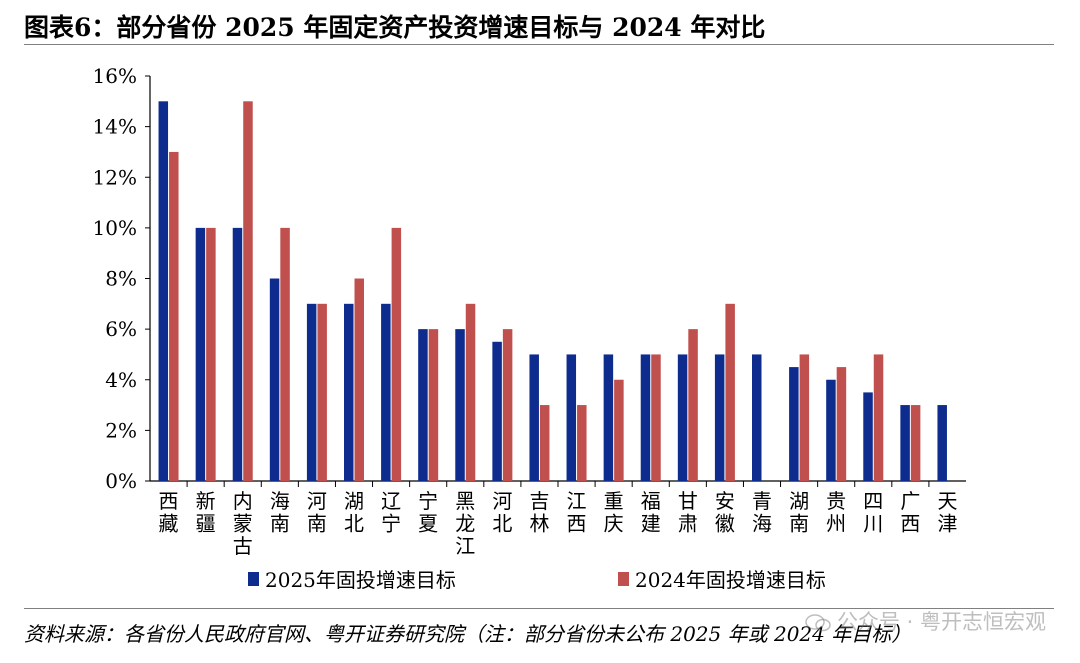 The height and width of the screenshot is (663, 1080). I want to click on x-tick-label-char: 徽, so click(725, 524).